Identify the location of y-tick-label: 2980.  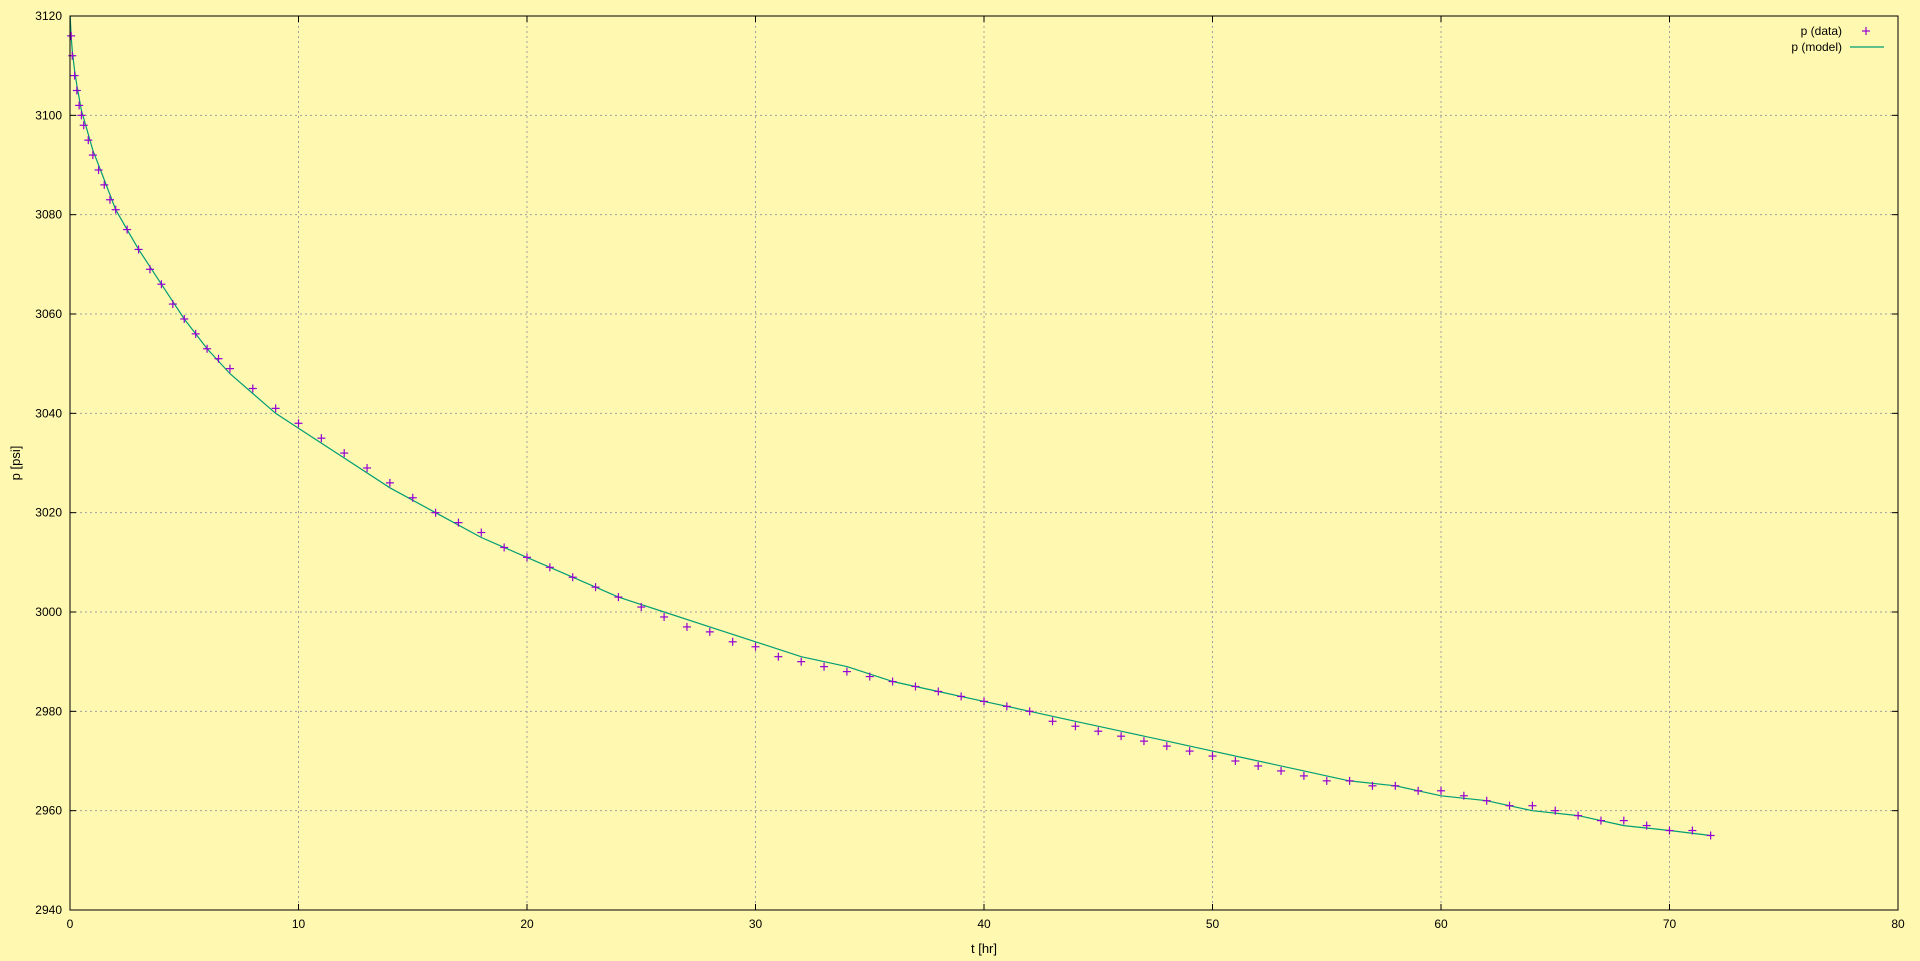
(48, 711).